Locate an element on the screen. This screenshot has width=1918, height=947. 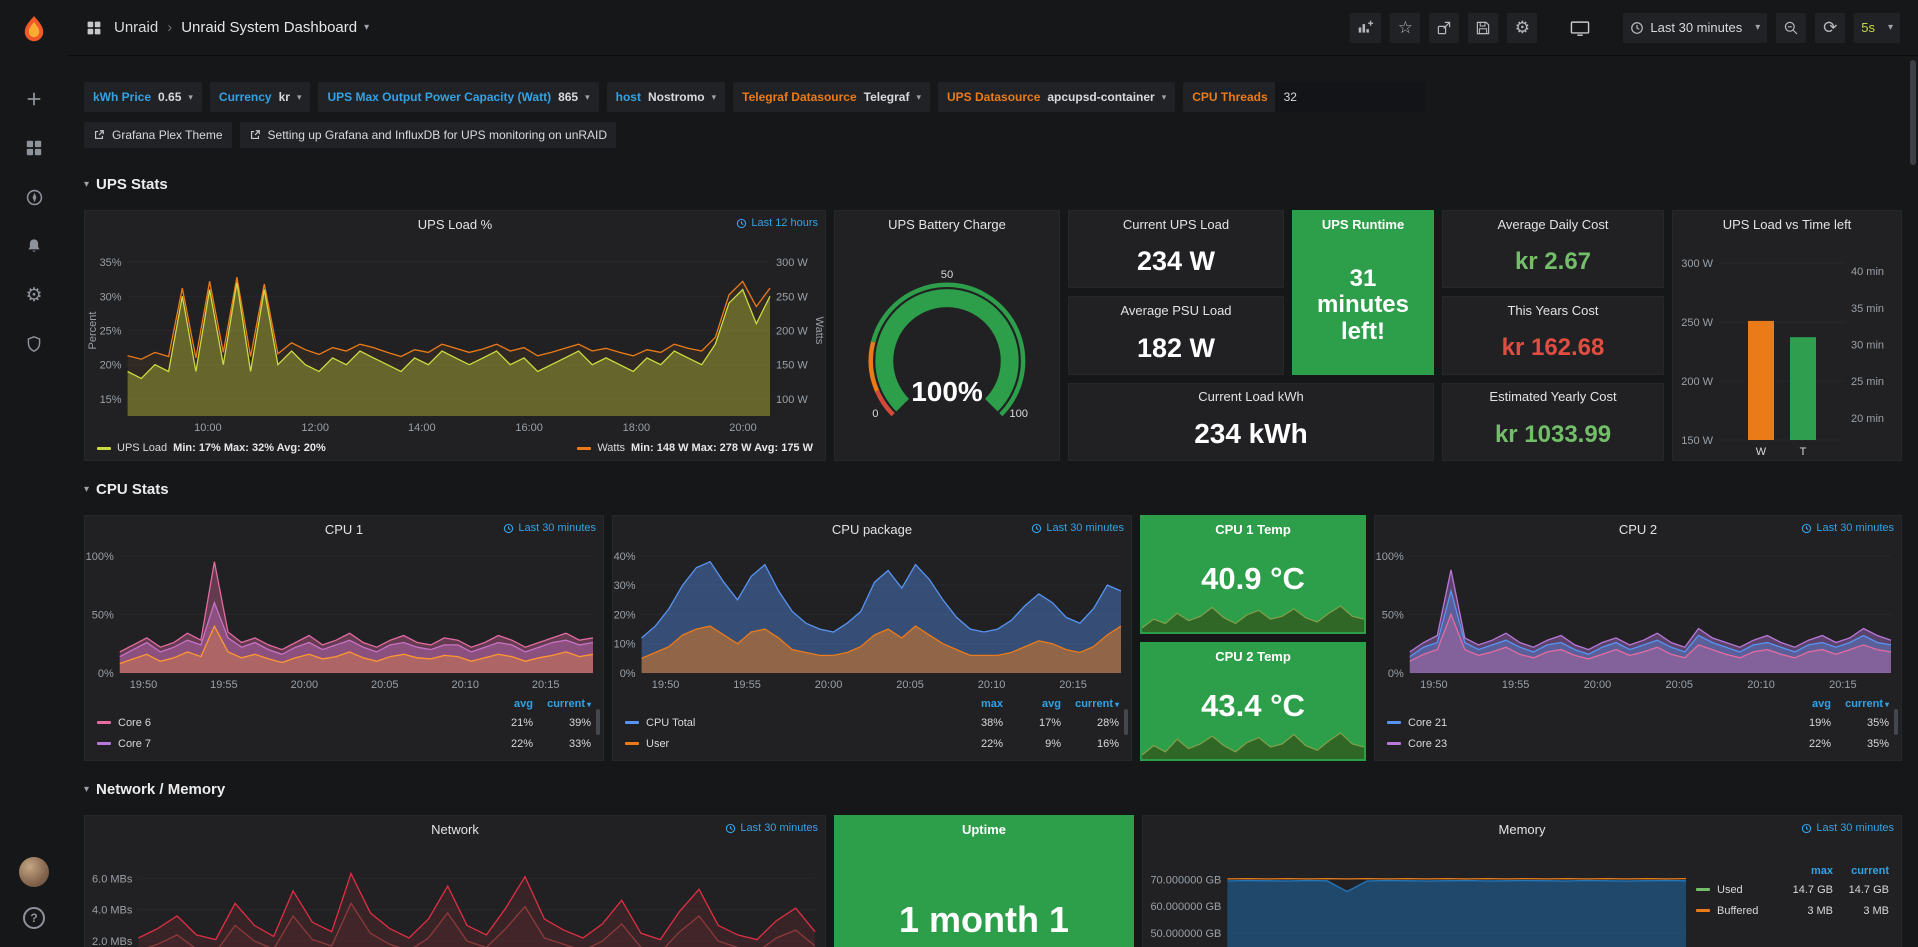
panel-title: Estimated Yearly Cost is located at coordinates (1553, 397).